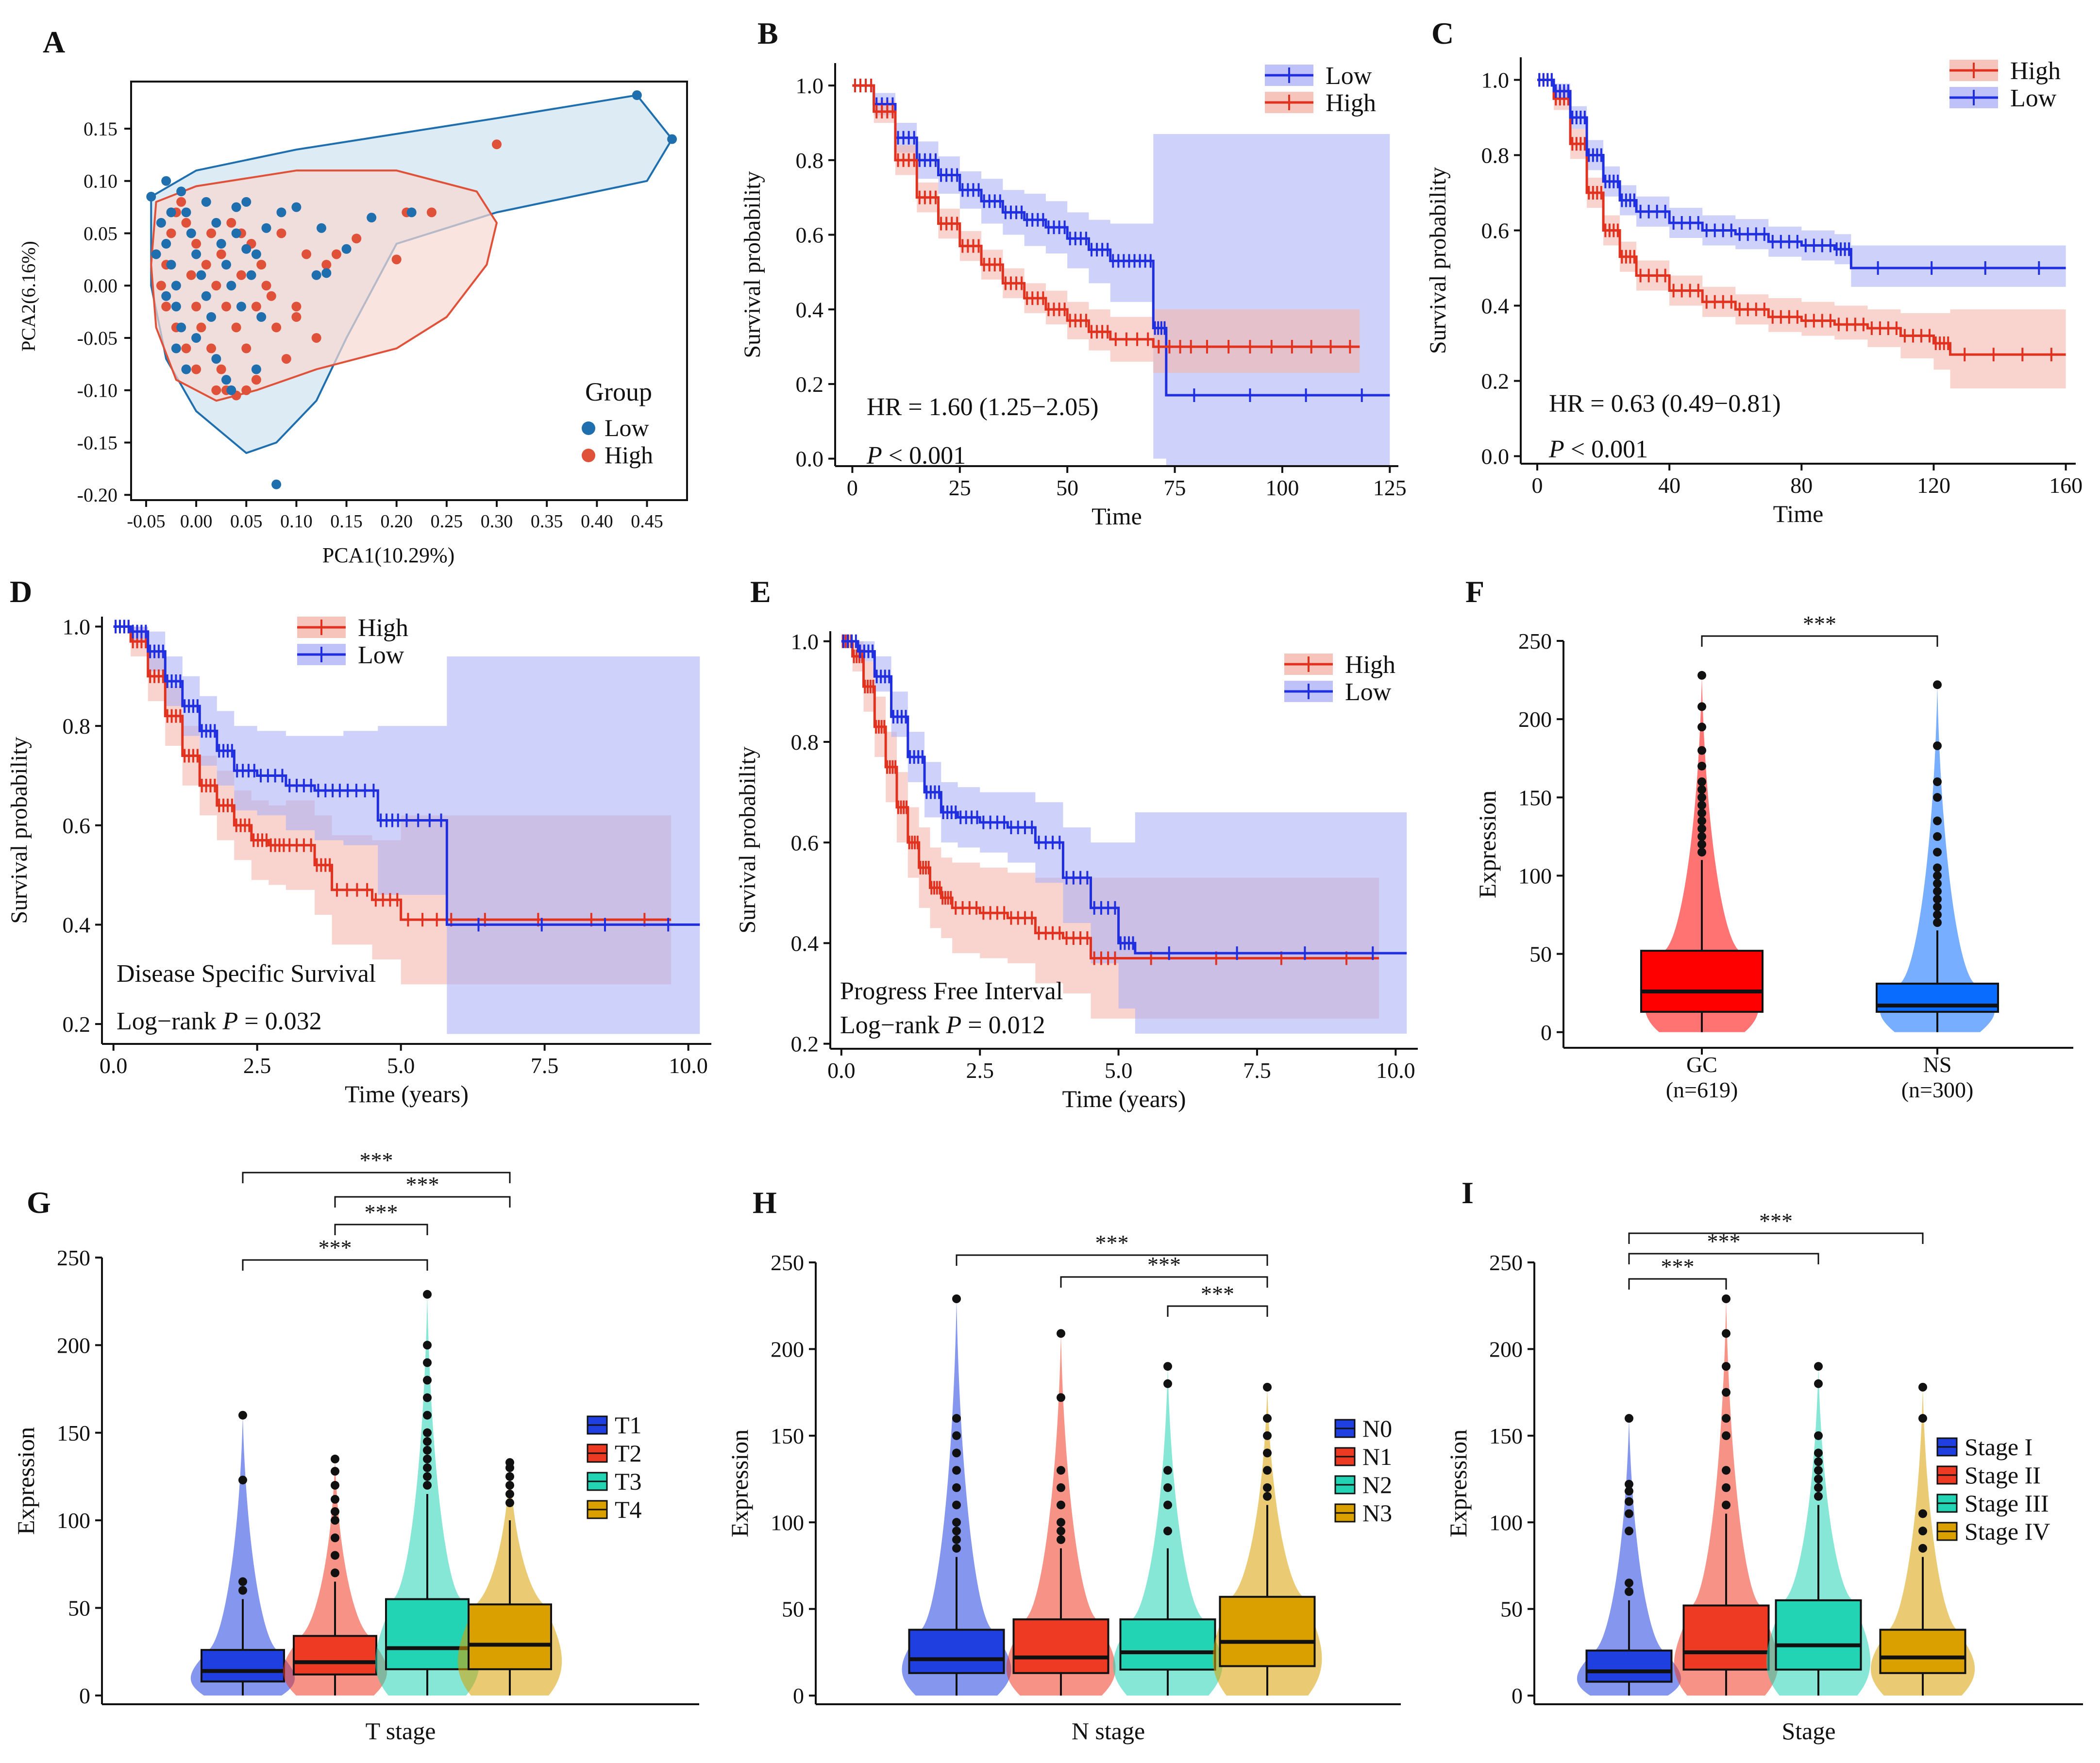 The width and height of the screenshot is (2100, 1763). Describe the element at coordinates (739, 1483) in the screenshot. I see `y-axis-label: Expression` at that location.